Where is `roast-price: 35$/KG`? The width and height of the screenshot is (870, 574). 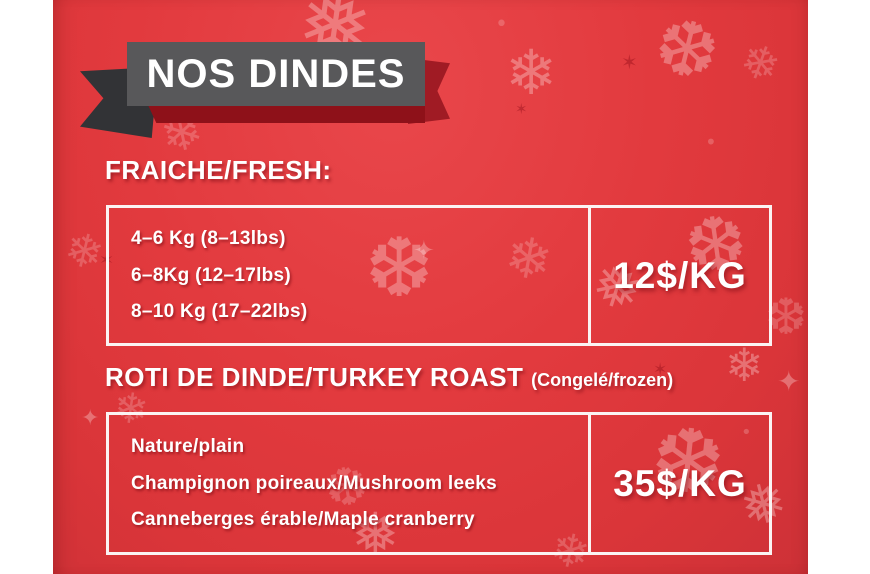 roast-price: 35$/KG is located at coordinates (680, 483).